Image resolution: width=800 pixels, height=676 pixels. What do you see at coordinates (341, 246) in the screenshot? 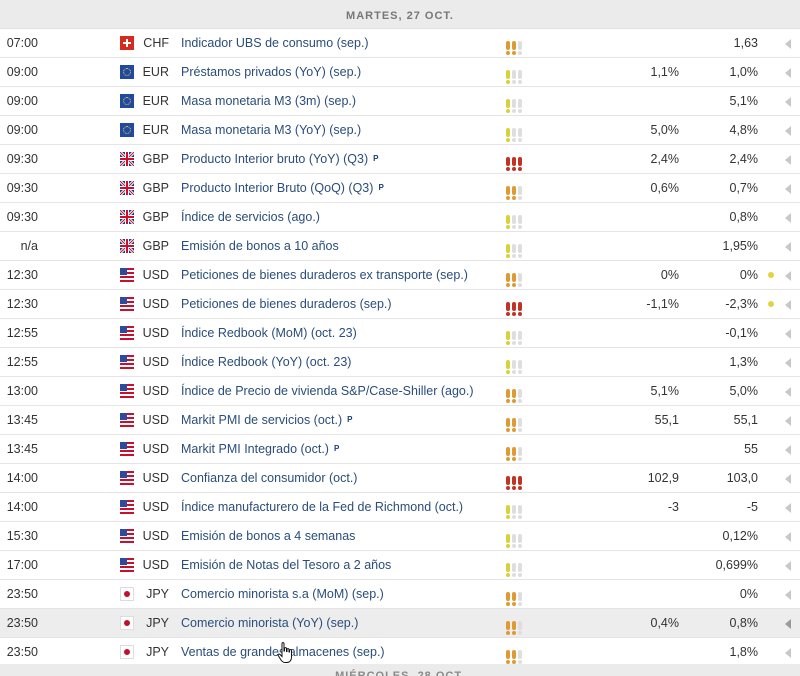
I see `event-name: Emisión de bonos a 10 años` at bounding box center [341, 246].